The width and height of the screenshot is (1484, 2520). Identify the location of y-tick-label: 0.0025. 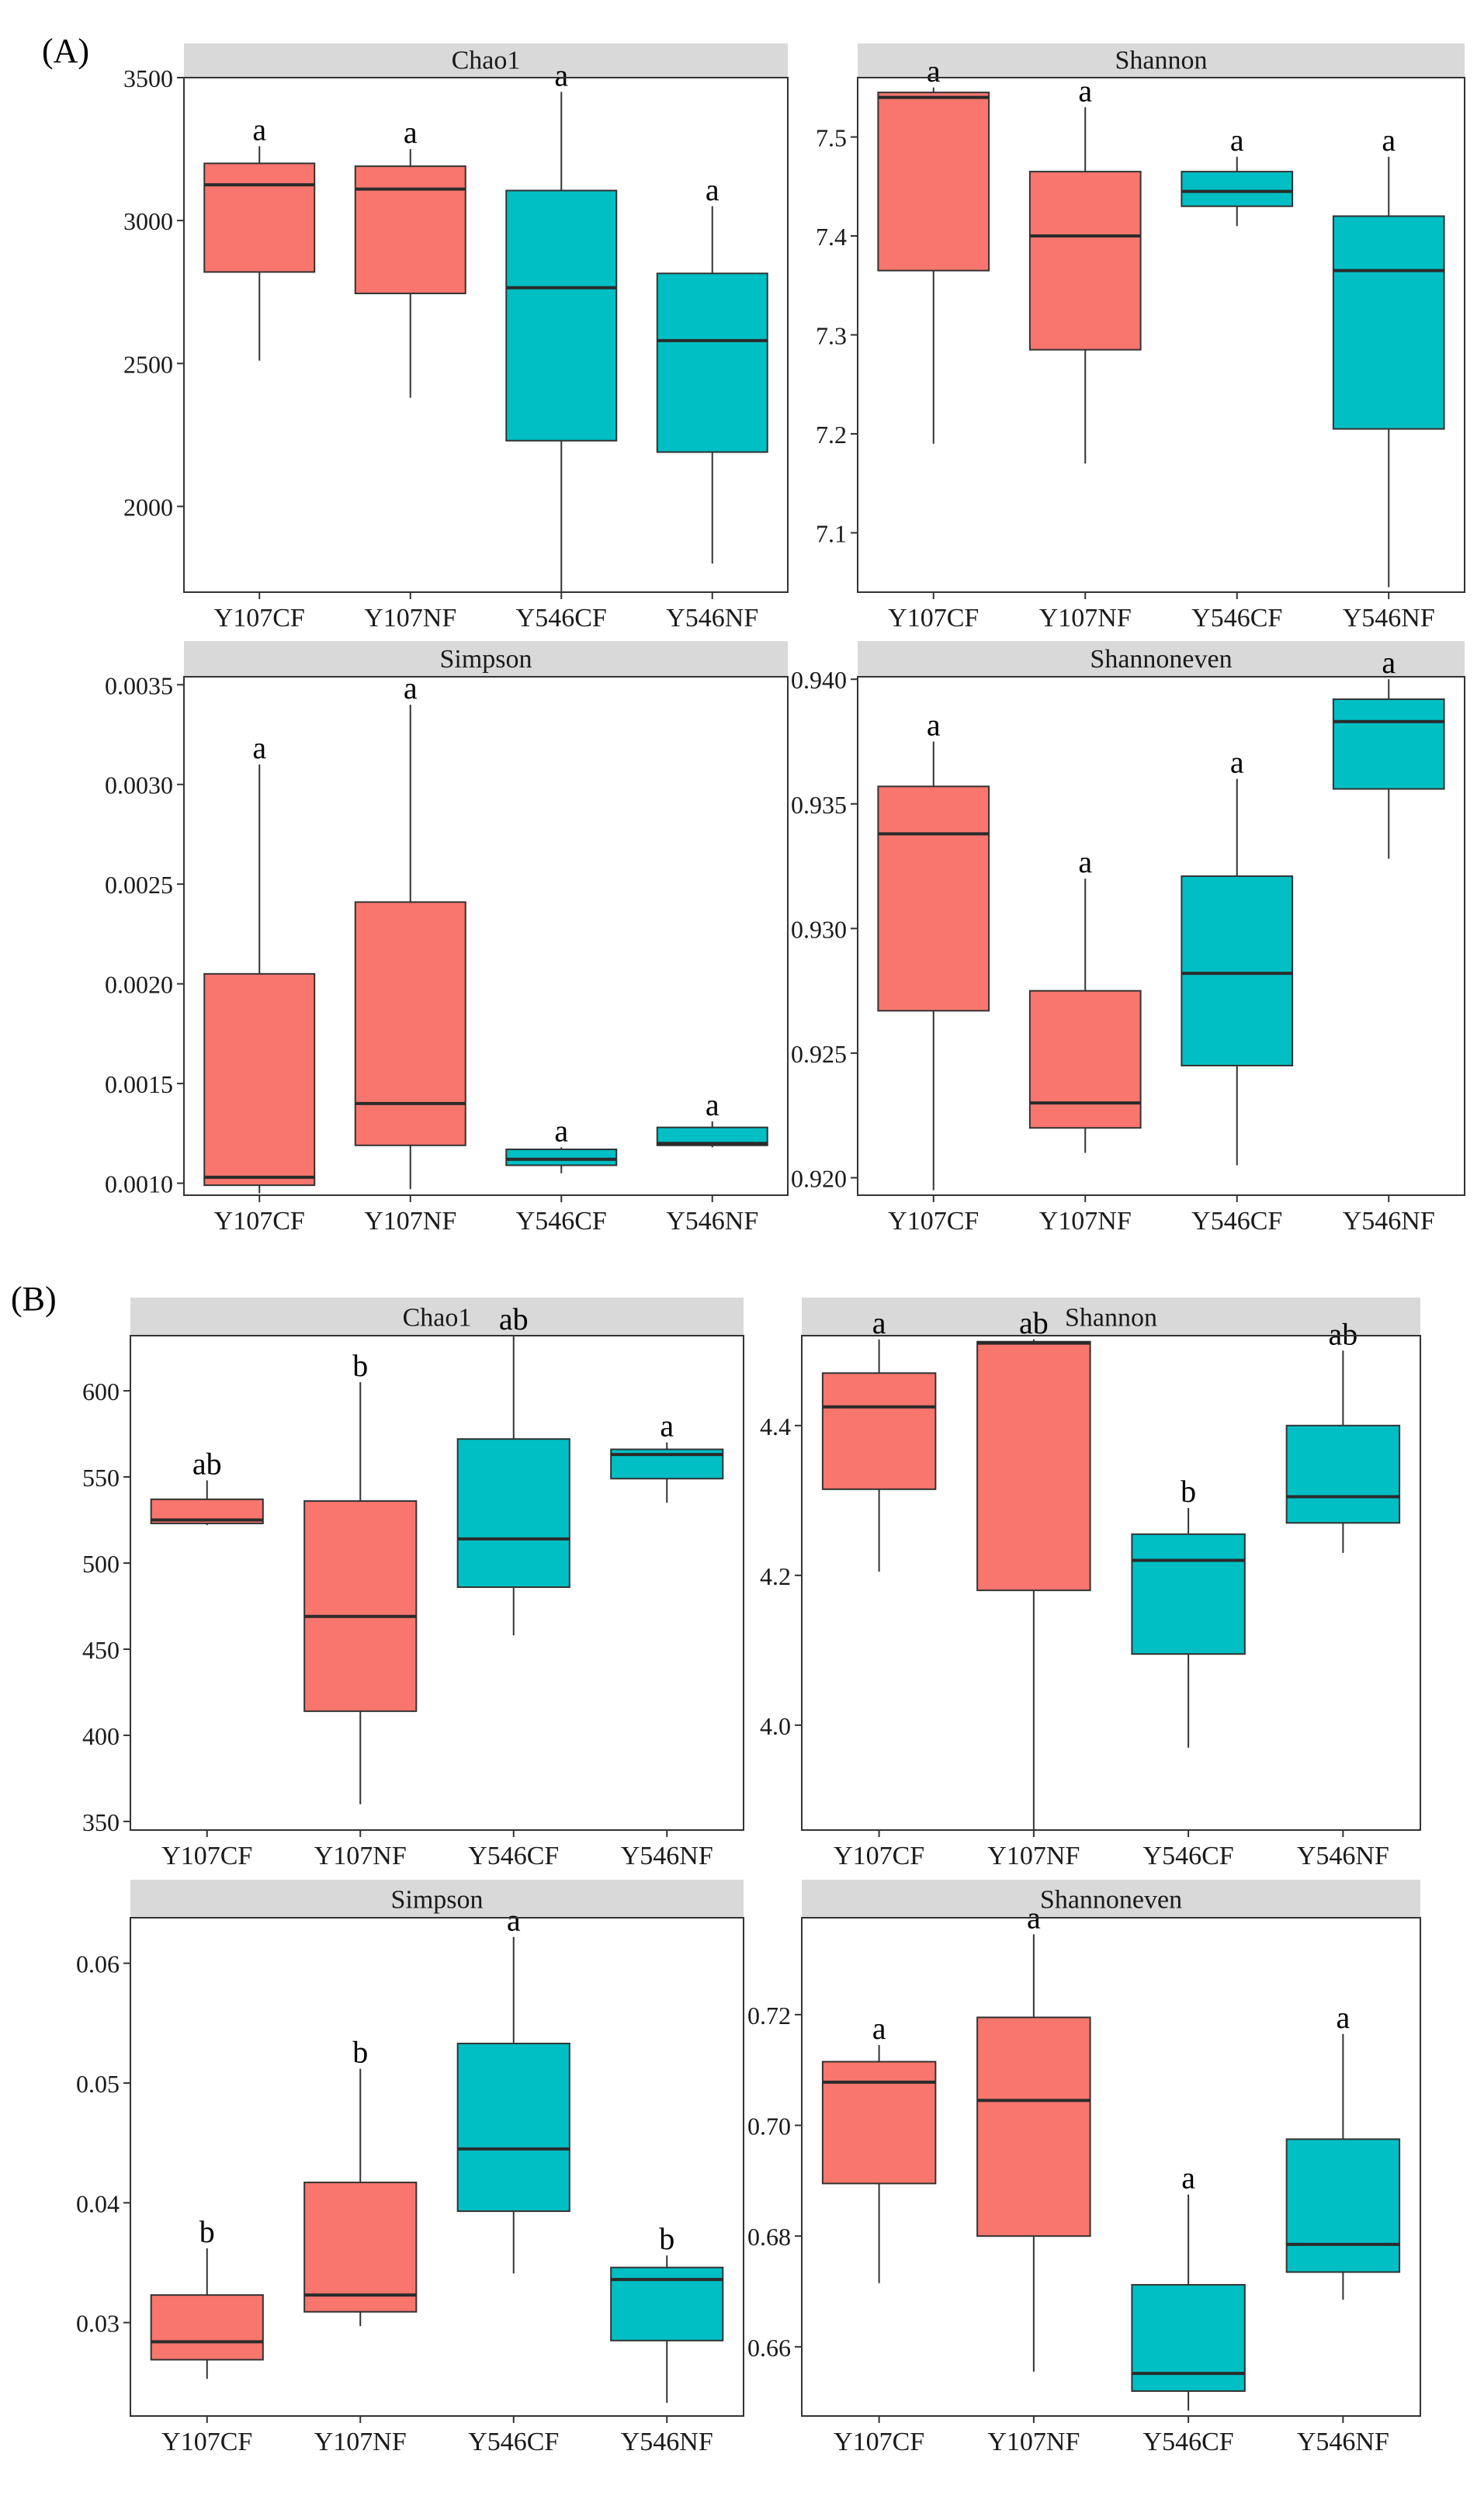
(139, 885).